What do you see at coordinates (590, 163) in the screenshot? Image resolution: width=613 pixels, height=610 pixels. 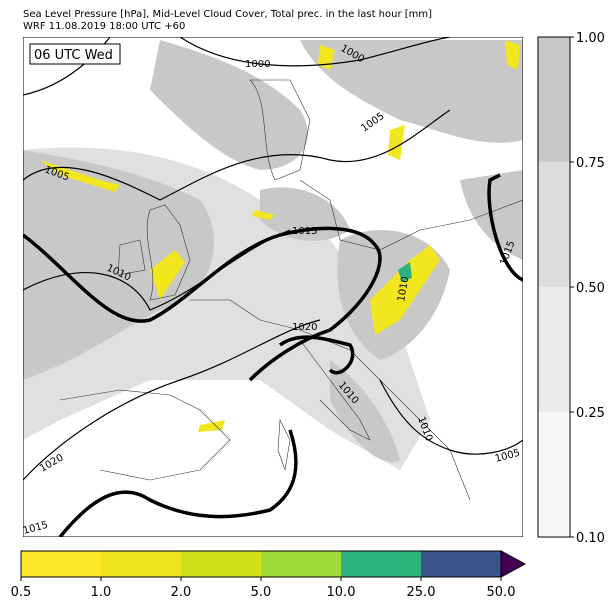 I see `tick-label: 0.75` at bounding box center [590, 163].